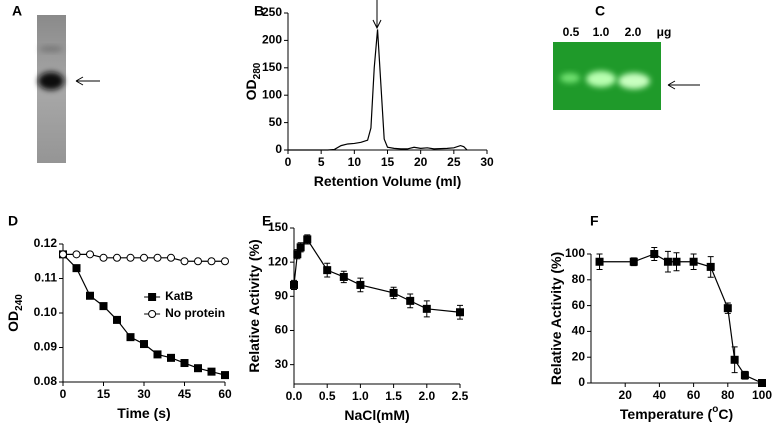 The width and height of the screenshot is (773, 432). Describe the element at coordinates (762, 395) in the screenshot. I see `x-tick-label: 100` at that location.